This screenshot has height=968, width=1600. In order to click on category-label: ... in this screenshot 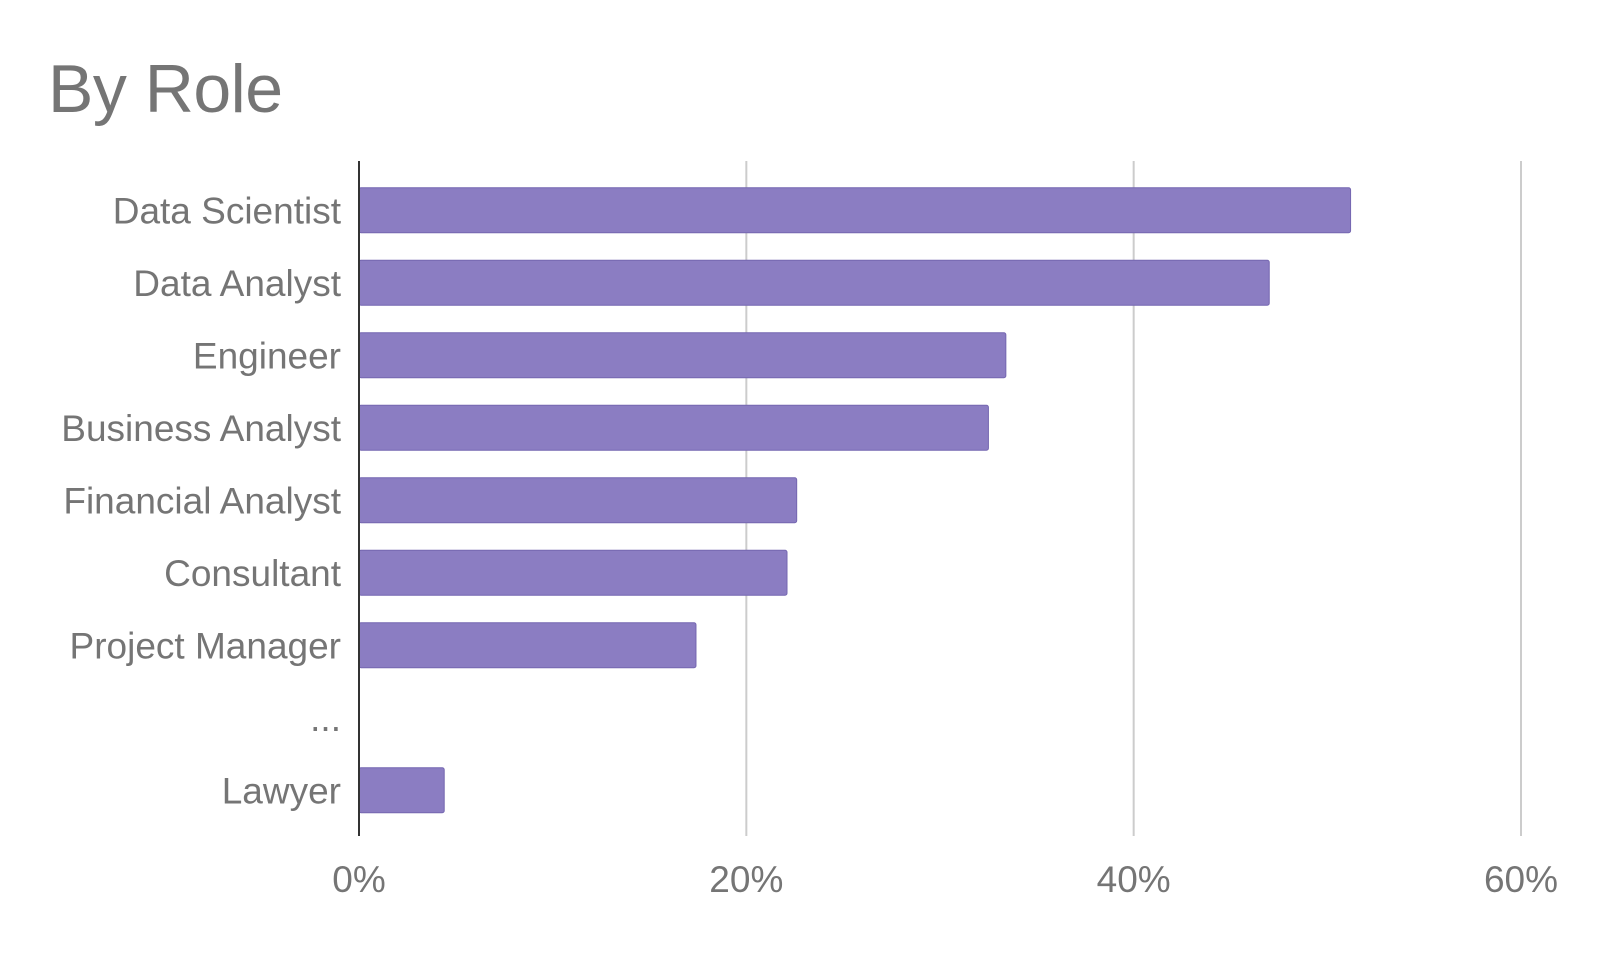, I will do `click(325, 718)`.